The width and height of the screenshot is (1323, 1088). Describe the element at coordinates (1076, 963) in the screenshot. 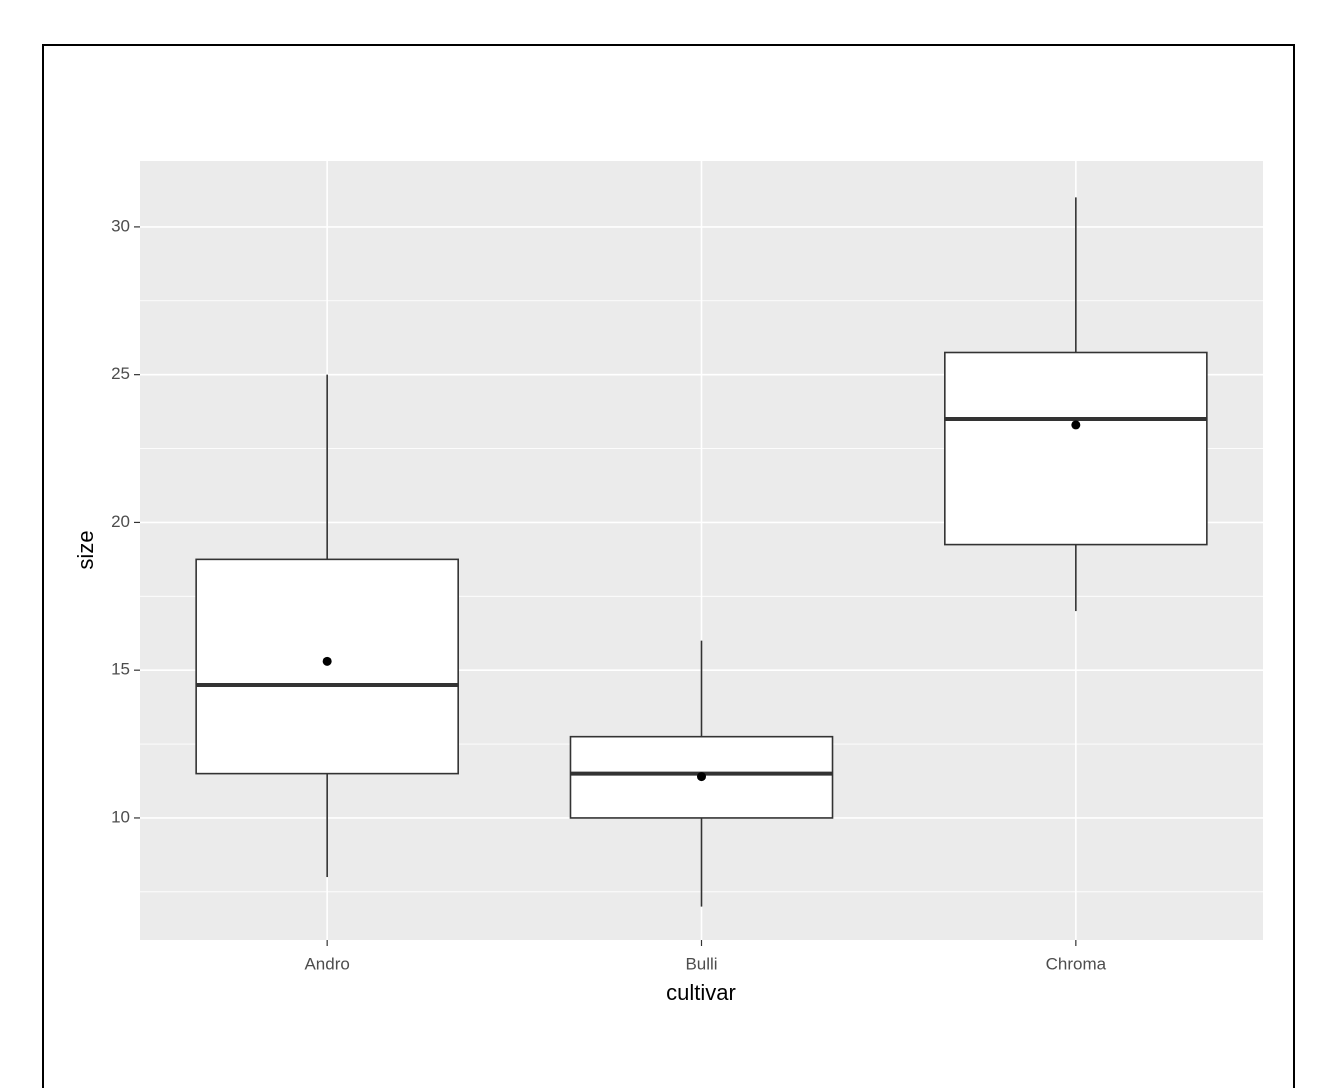

I see `x-tick-label: Chroma` at that location.